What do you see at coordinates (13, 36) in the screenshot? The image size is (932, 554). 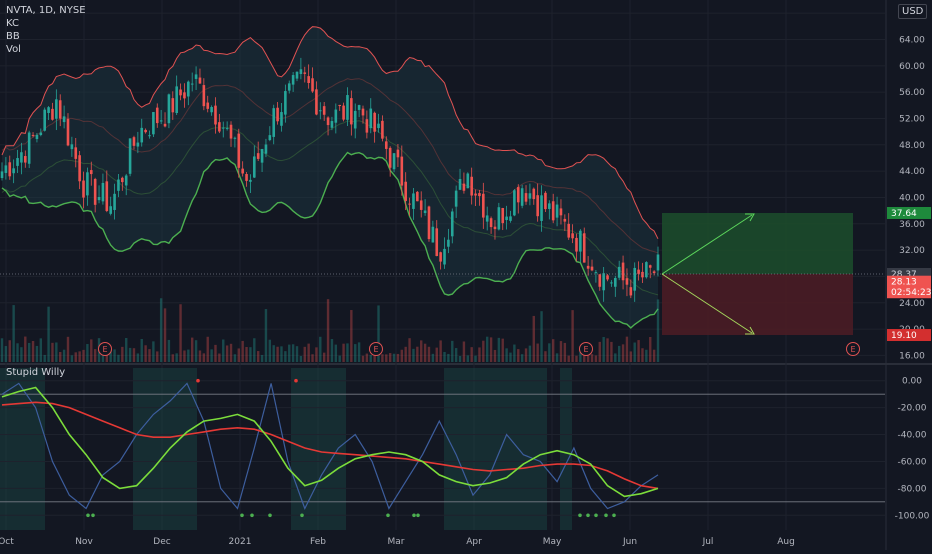 I see `indicator-bb: BB` at bounding box center [13, 36].